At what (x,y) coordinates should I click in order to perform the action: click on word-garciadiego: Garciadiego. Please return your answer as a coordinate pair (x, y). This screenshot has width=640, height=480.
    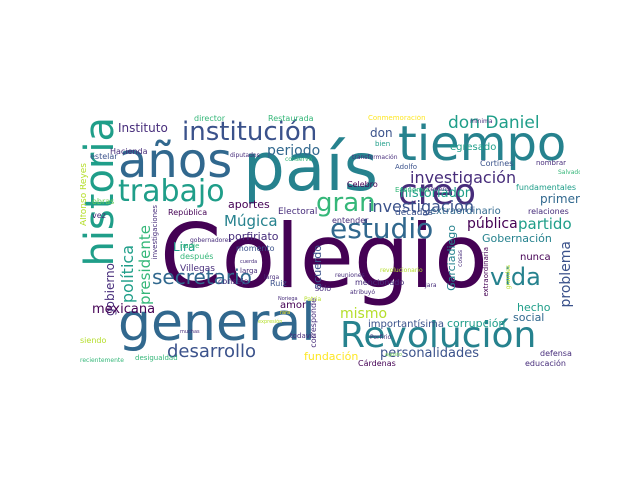
    Looking at the image, I should click on (451, 258).